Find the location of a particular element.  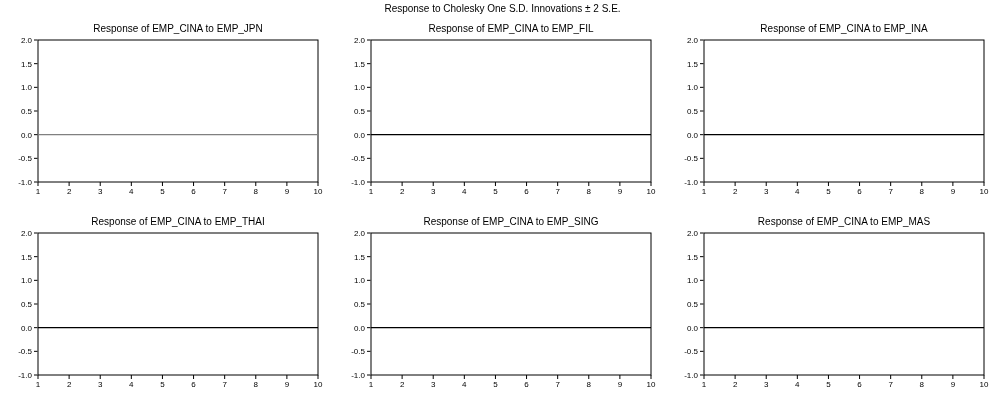

chart-title: Response of EMP_CINA to EMP_FIL is located at coordinates (511, 28).